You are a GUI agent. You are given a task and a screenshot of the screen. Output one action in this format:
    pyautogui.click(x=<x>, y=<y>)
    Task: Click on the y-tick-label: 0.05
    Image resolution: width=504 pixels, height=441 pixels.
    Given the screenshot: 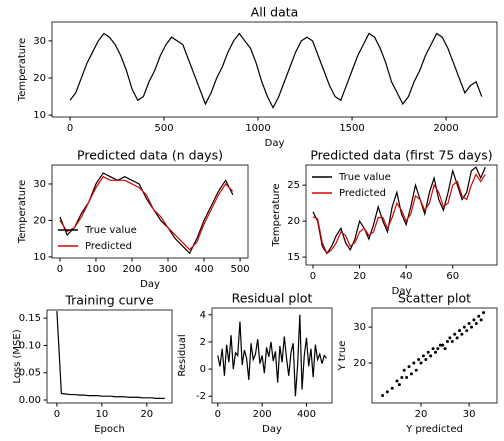 What is the action you would take?
    pyautogui.click(x=30, y=373)
    